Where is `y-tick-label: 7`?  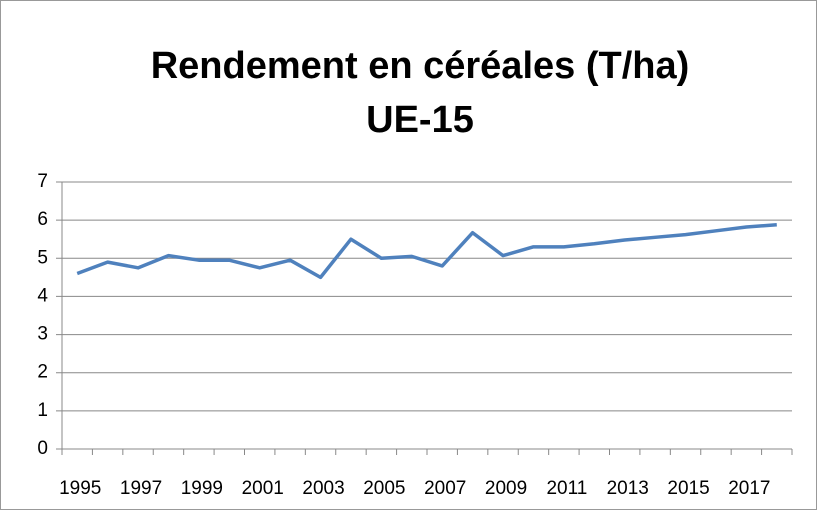
y-tick-label: 7 is located at coordinates (42, 181).